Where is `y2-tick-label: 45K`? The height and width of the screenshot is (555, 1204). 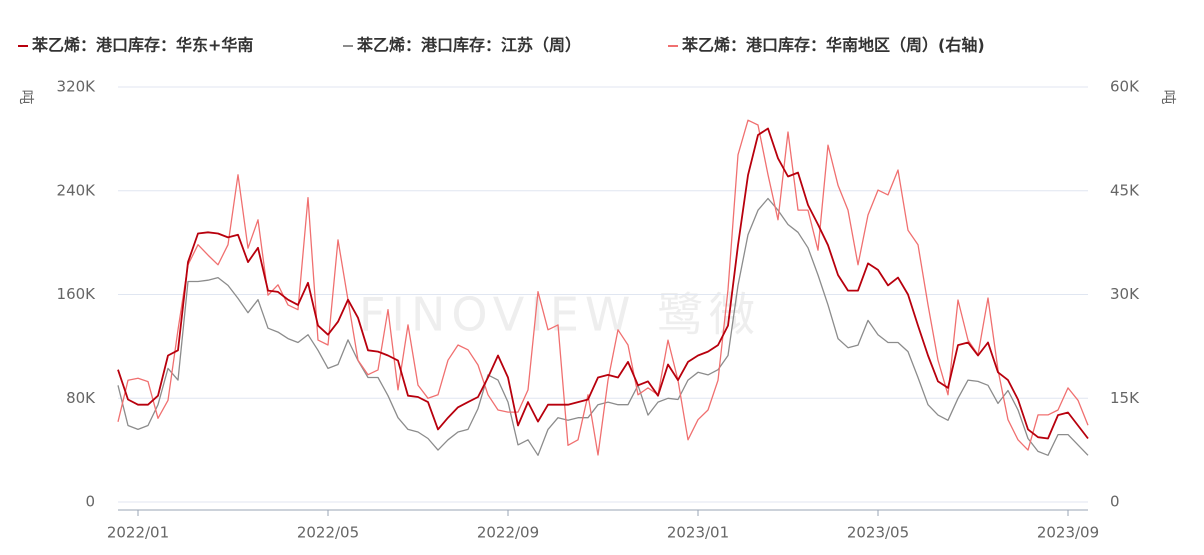 y2-tick-label: 45K is located at coordinates (1125, 190).